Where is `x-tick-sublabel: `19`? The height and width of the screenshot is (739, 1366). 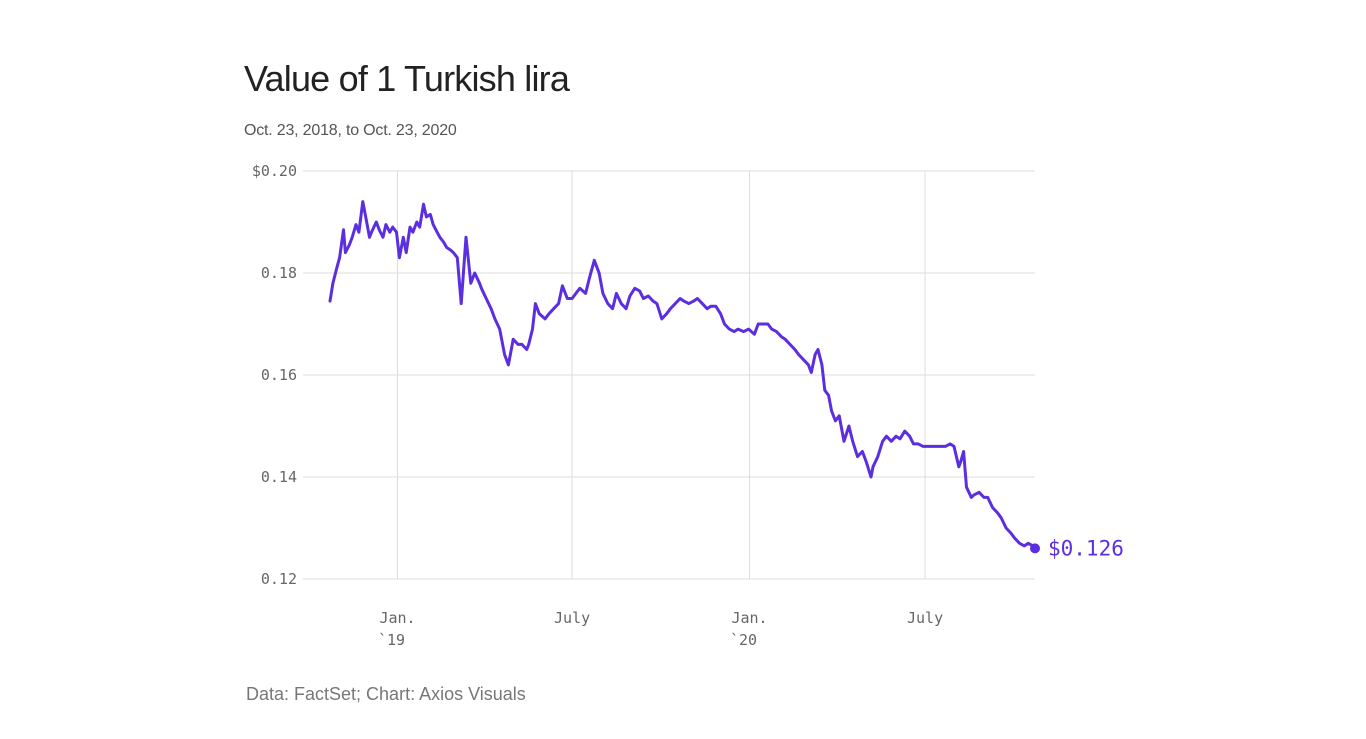
x-tick-sublabel: `19 is located at coordinates (391, 640).